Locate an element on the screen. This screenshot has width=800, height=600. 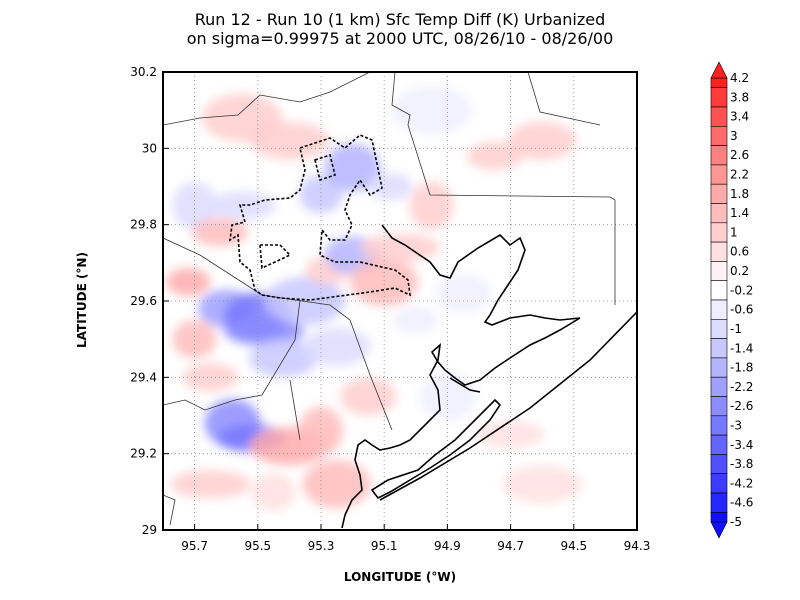
colorbar-label: -3.4 is located at coordinates (741, 445).